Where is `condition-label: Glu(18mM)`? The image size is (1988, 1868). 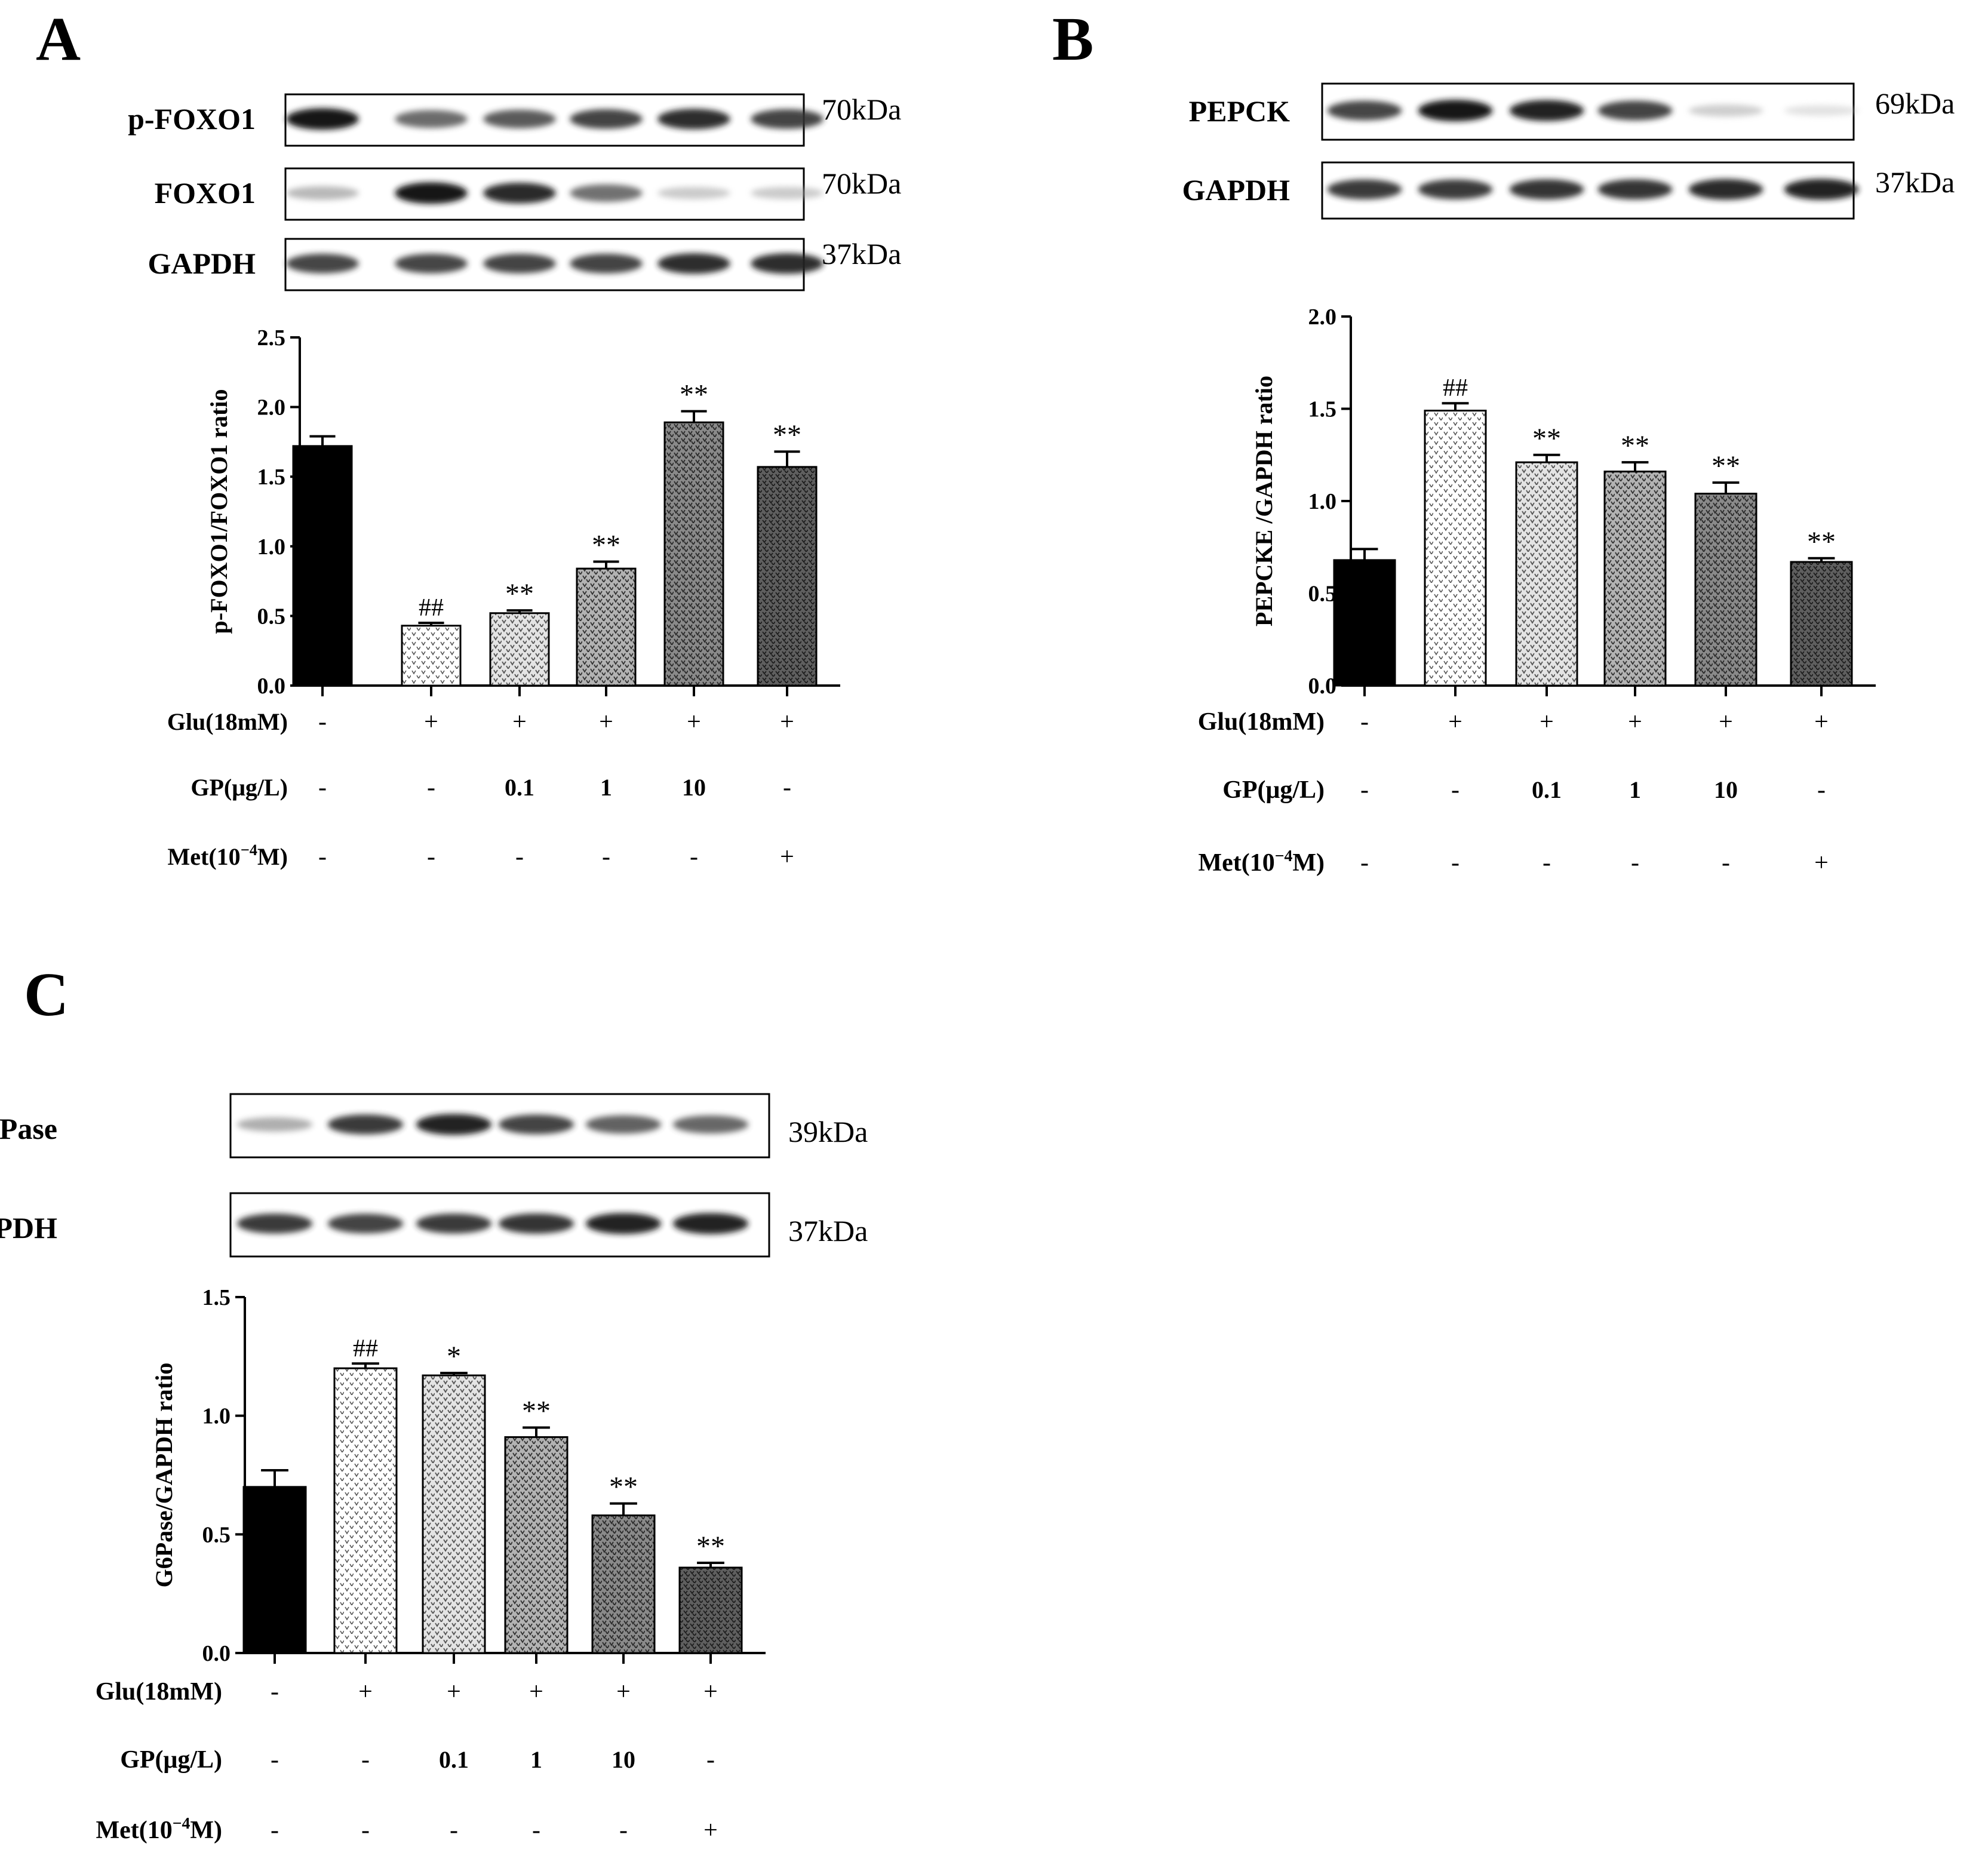 condition-label: Glu(18mM) is located at coordinates (1261, 722).